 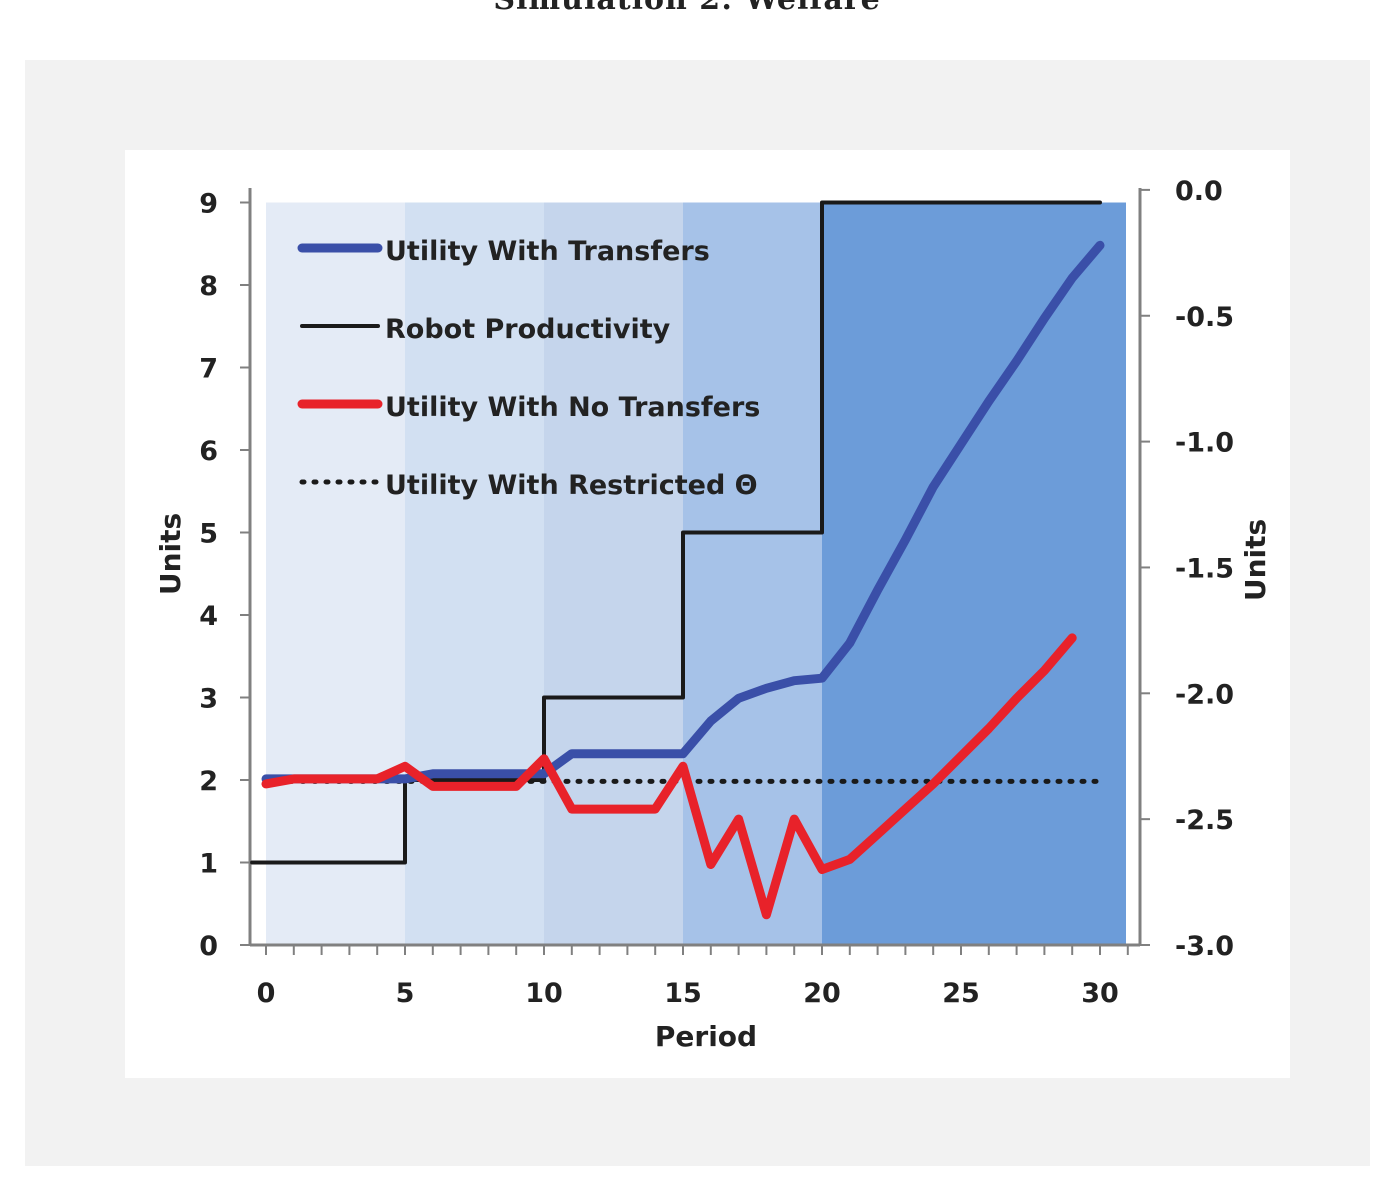 I want to click on y-left-tick-label: 4, so click(x=208, y=616).